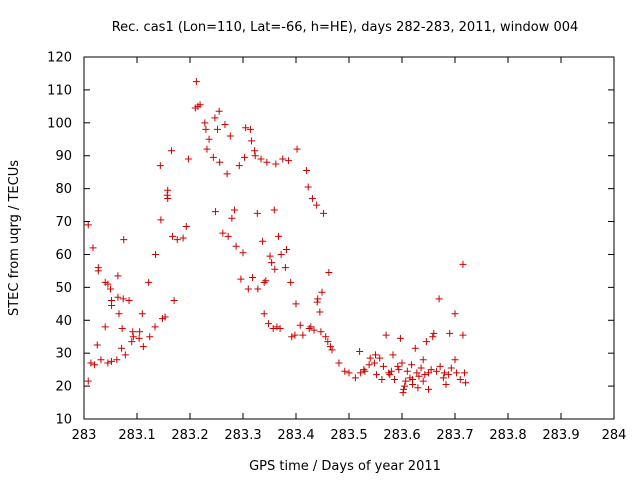  Describe the element at coordinates (348, 435) in the screenshot. I see `x-tick-label: 283.5` at that location.